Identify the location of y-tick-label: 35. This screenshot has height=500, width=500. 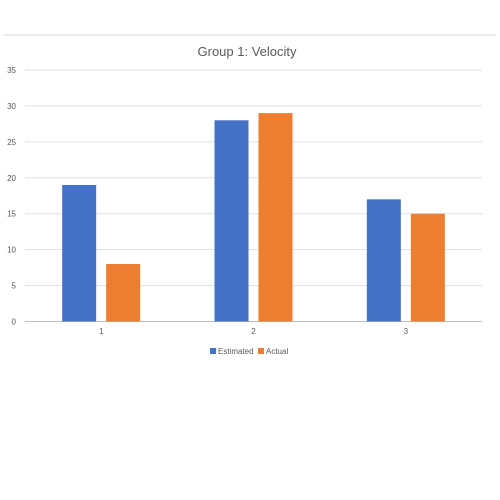
(11, 70).